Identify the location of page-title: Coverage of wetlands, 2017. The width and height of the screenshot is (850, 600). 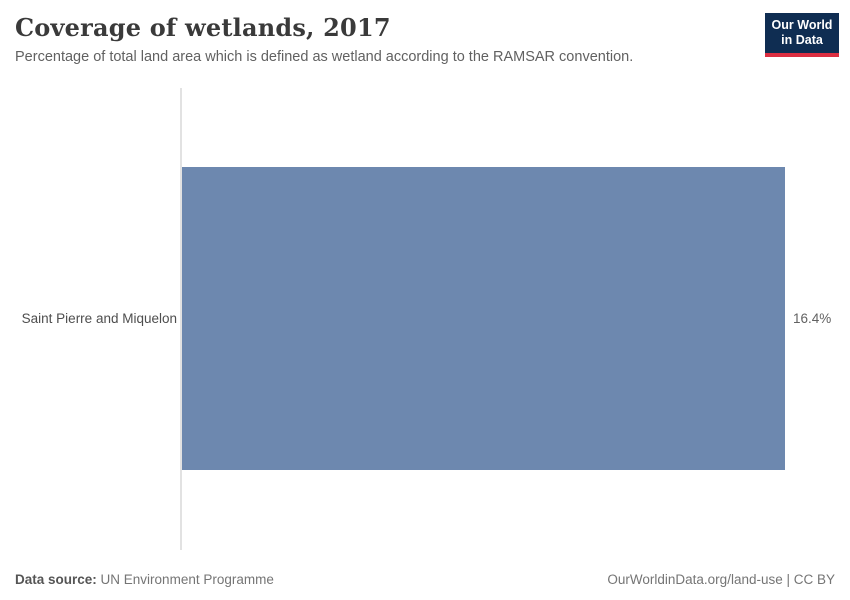
(203, 27).